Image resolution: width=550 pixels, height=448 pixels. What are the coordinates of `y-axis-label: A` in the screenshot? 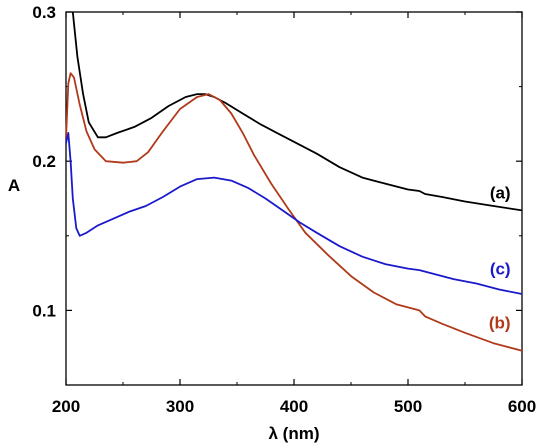 It's located at (14, 185).